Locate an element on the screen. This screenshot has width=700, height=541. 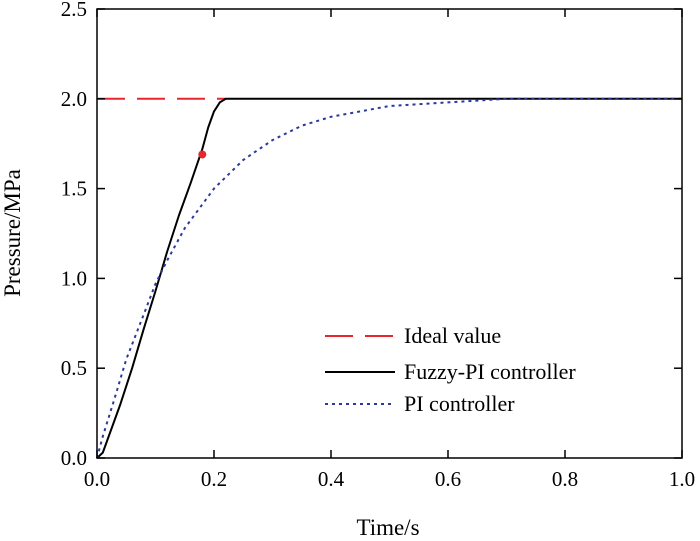
y-tick-label: 2.5 is located at coordinates (74, 10).